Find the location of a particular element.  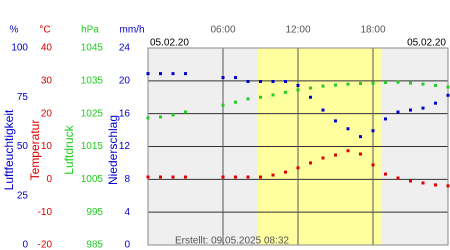

date-left: 05.02.20 is located at coordinates (169, 43).